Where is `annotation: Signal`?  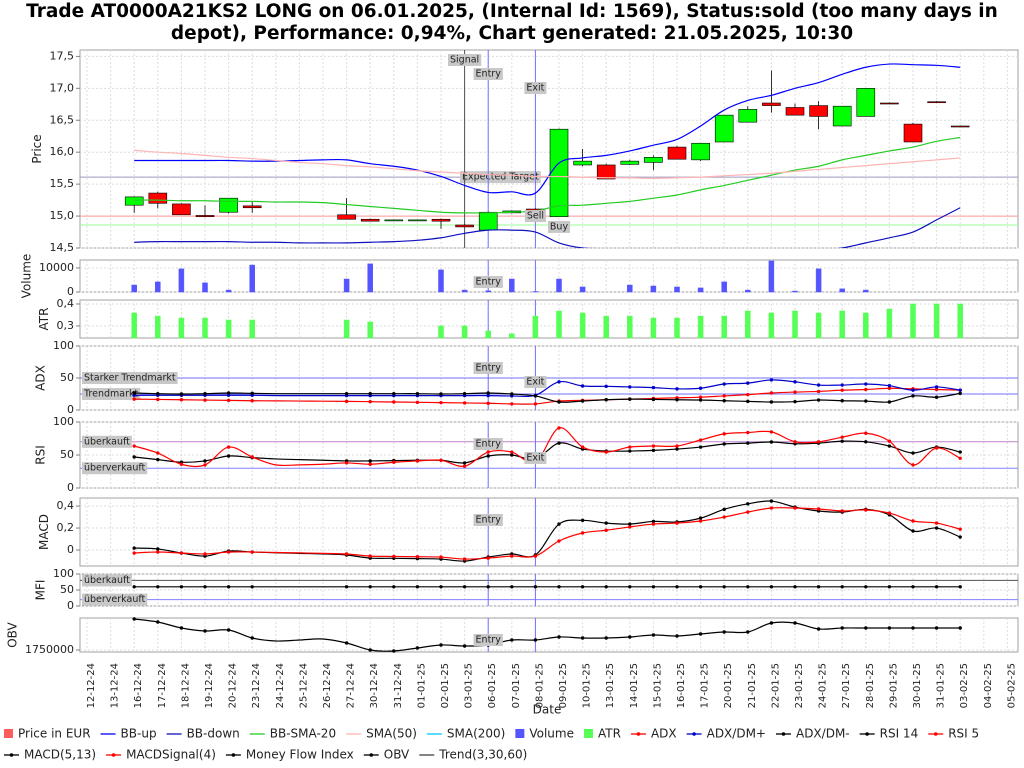
annotation: Signal is located at coordinates (464, 60).